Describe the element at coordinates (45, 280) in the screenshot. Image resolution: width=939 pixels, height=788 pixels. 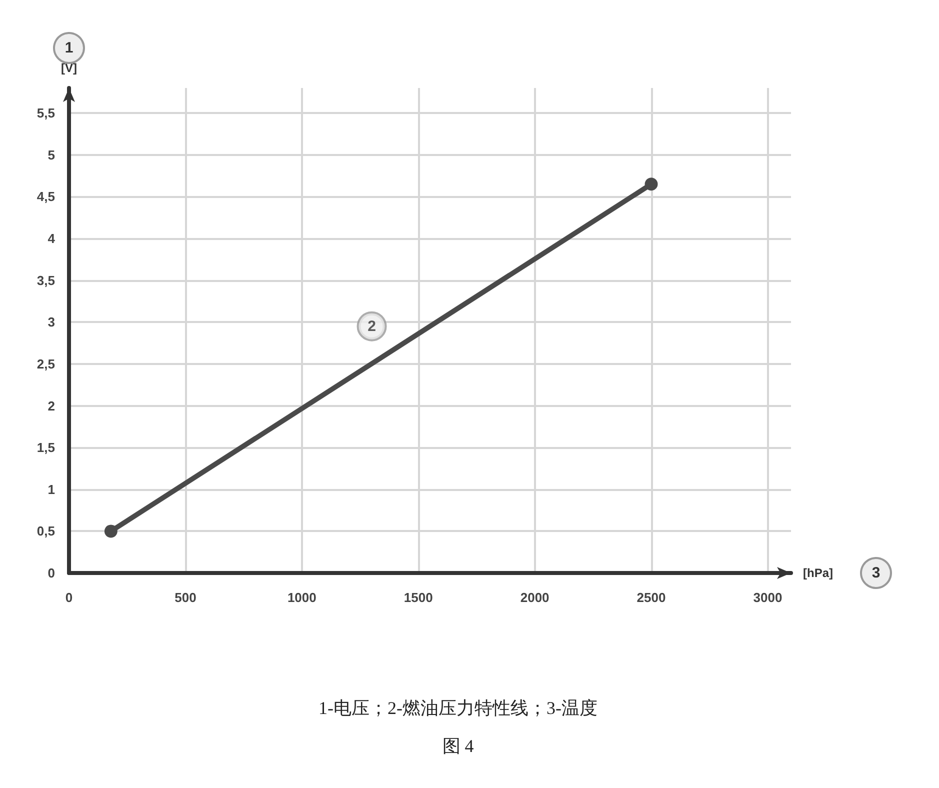
I see `y-tick-label: 3,5` at that location.